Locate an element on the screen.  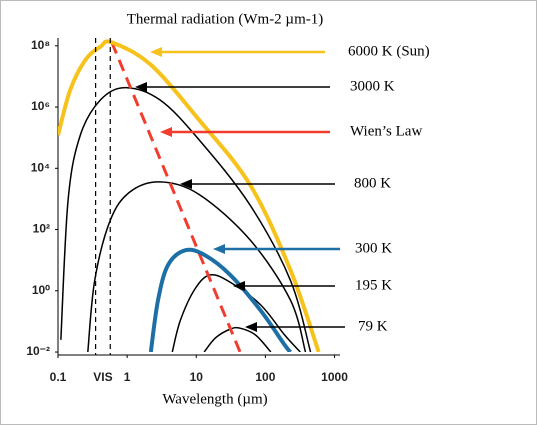
legend-label: 300 K is located at coordinates (373, 248).